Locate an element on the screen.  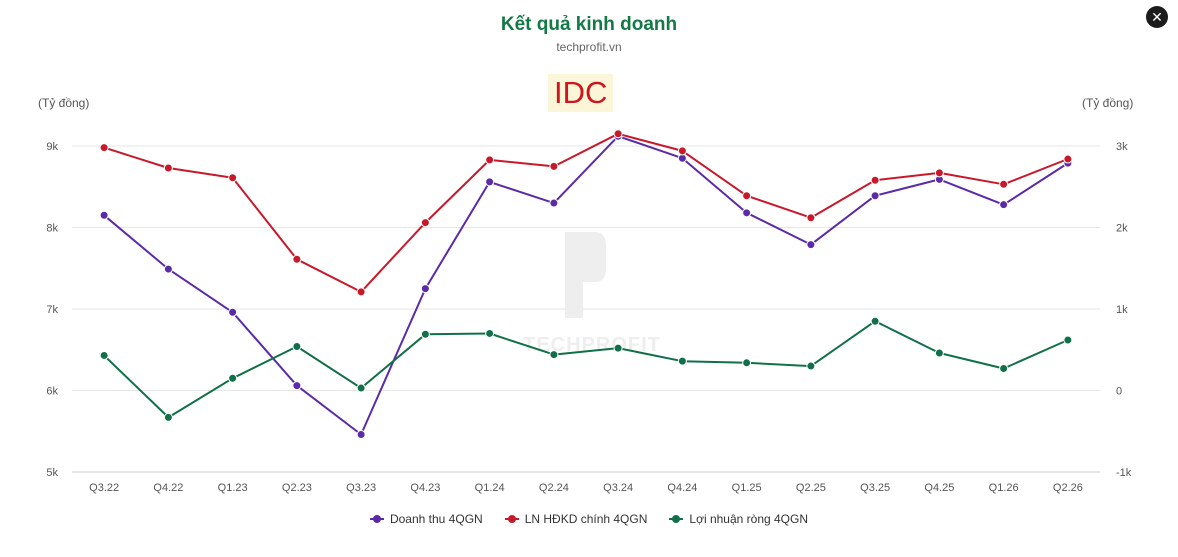
x-tick-label: Q4.23 is located at coordinates (425, 488).